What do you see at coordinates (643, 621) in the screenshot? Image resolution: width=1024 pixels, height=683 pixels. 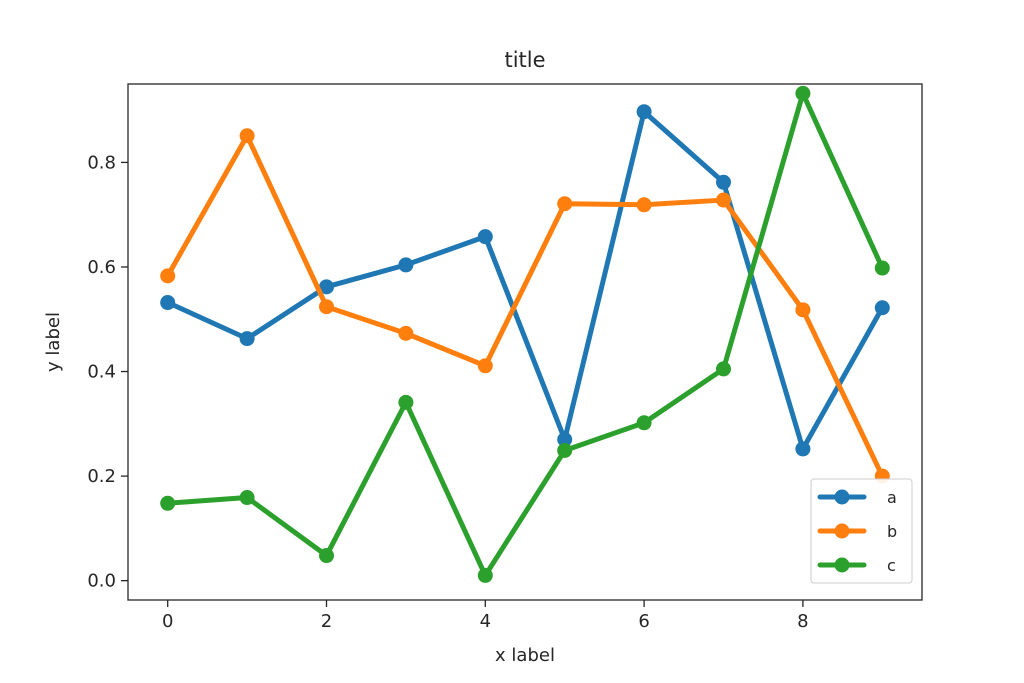 I see `x-tick-label: 6` at bounding box center [643, 621].